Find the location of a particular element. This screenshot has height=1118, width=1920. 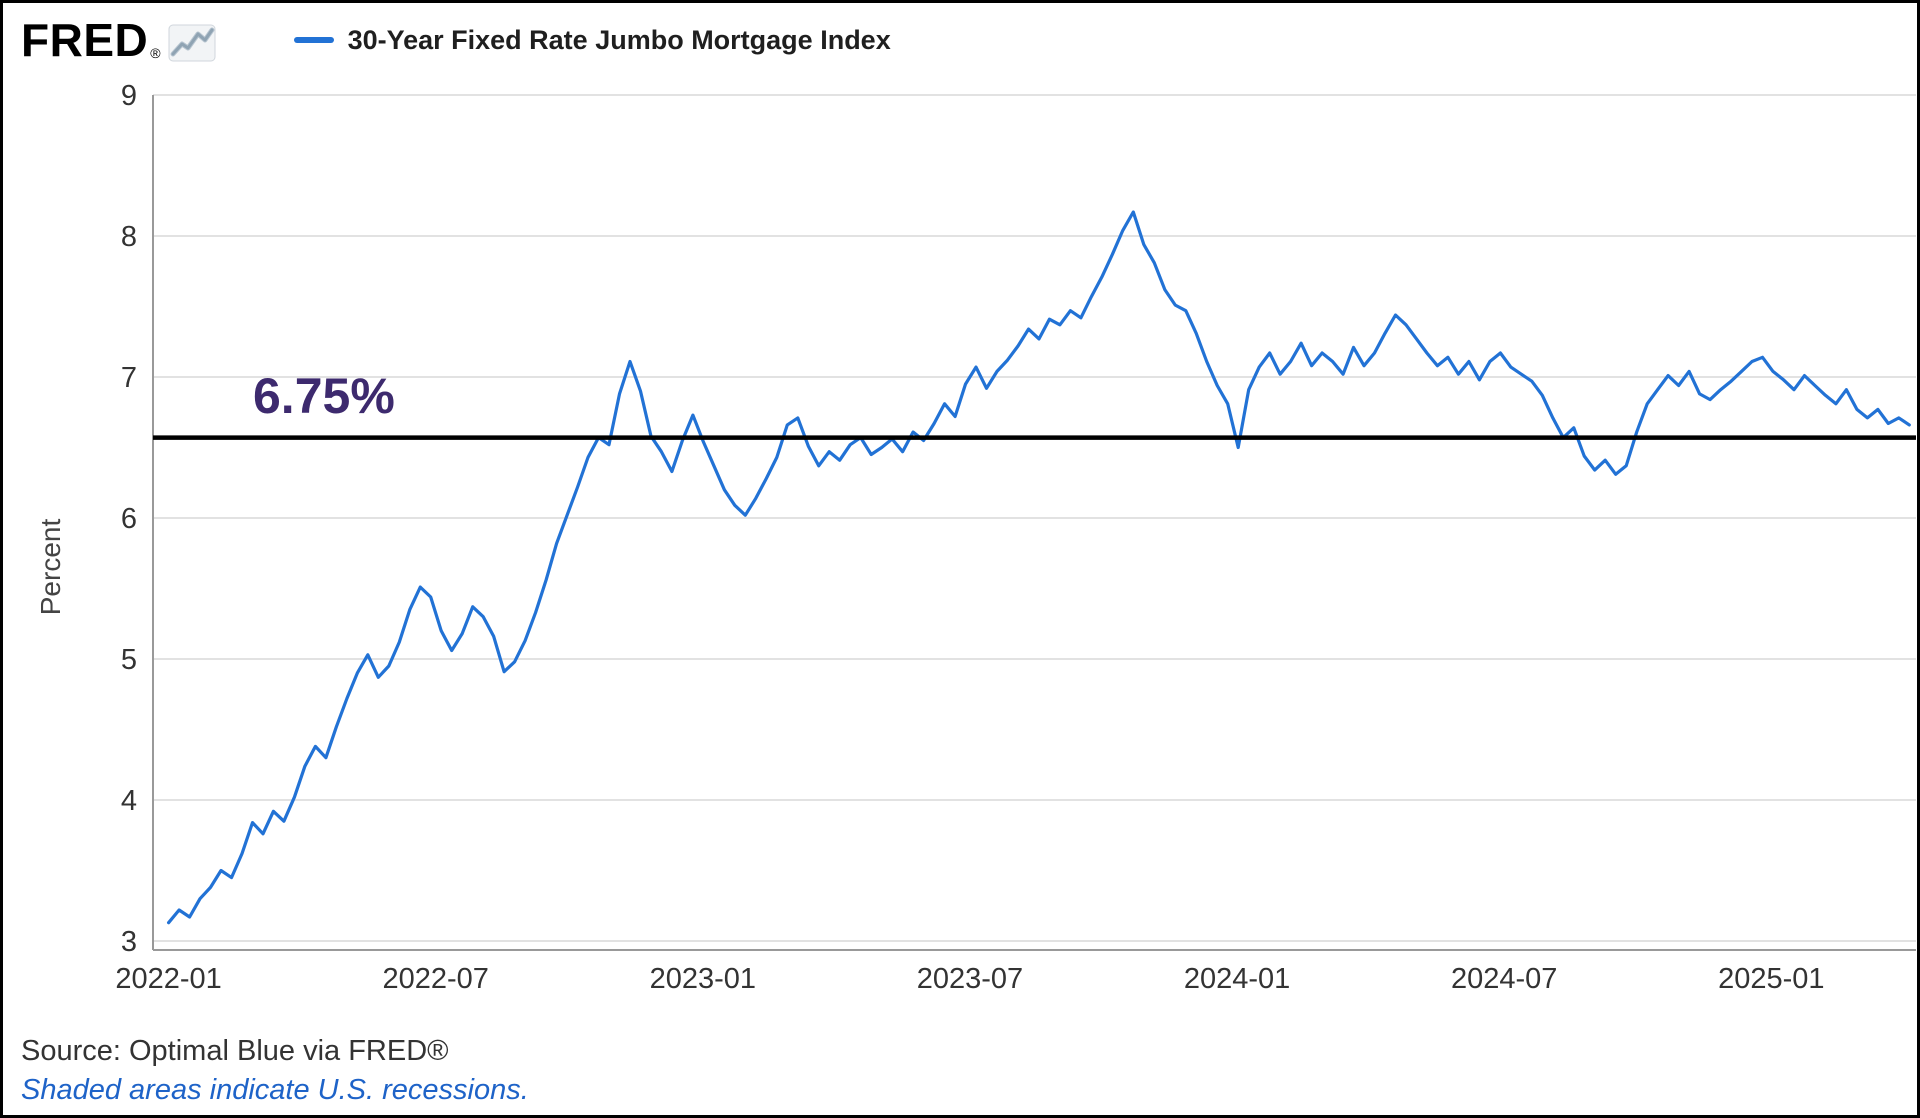

x-tick-label: 2022-07 is located at coordinates (435, 979).